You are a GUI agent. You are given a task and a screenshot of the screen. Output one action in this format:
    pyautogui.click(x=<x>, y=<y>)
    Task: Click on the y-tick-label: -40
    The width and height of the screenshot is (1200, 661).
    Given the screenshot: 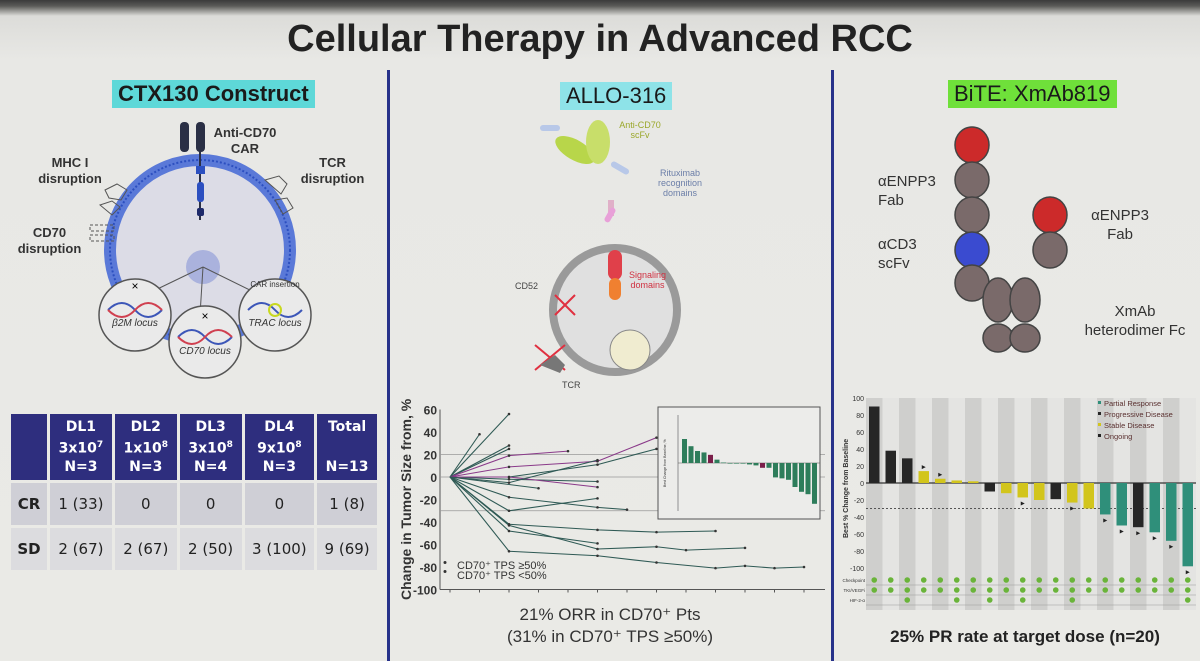 What is the action you would take?
    pyautogui.click(x=429, y=523)
    